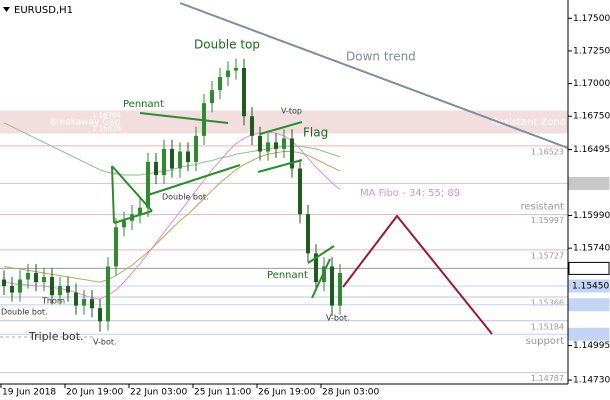  I want to click on projection-line, so click(417, 274).